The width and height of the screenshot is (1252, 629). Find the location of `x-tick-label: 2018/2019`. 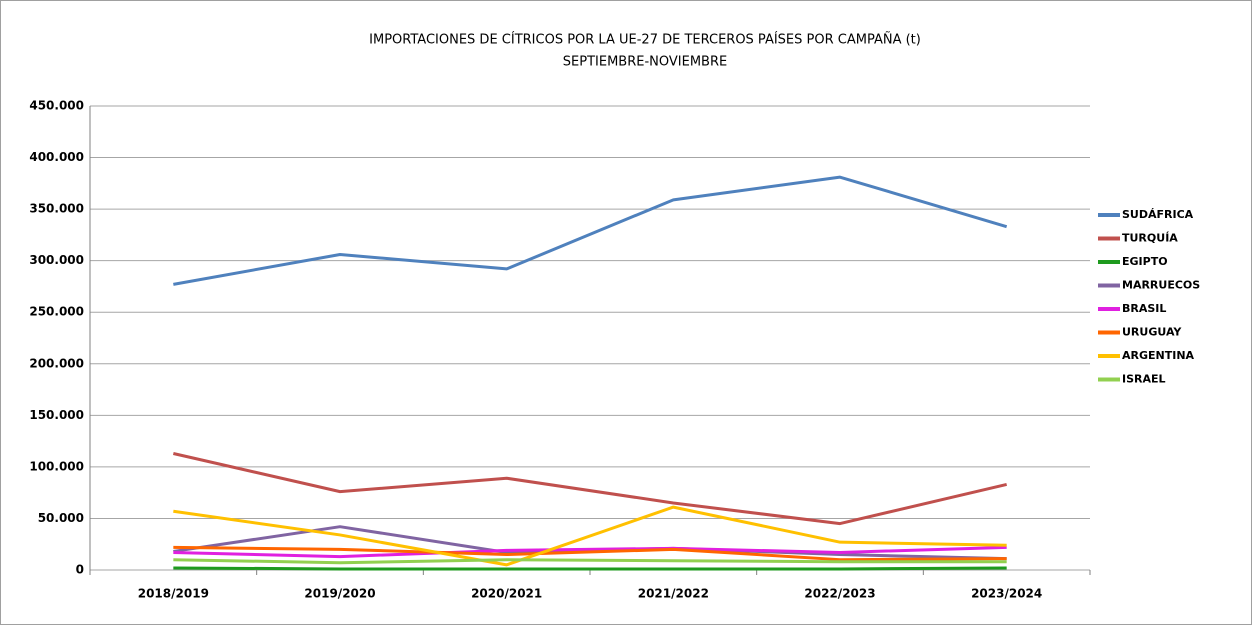

x-tick-label: 2018/2019 is located at coordinates (173, 594).